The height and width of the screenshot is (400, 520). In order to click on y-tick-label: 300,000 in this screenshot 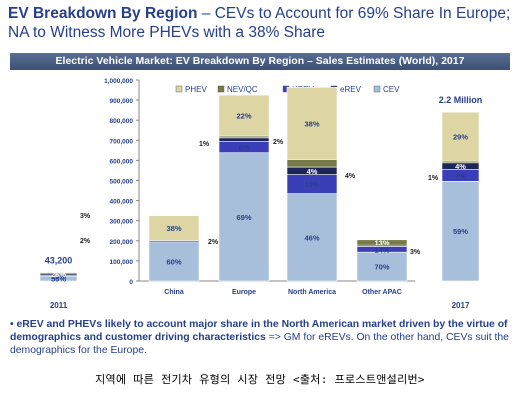, I will do `click(122, 222)`.